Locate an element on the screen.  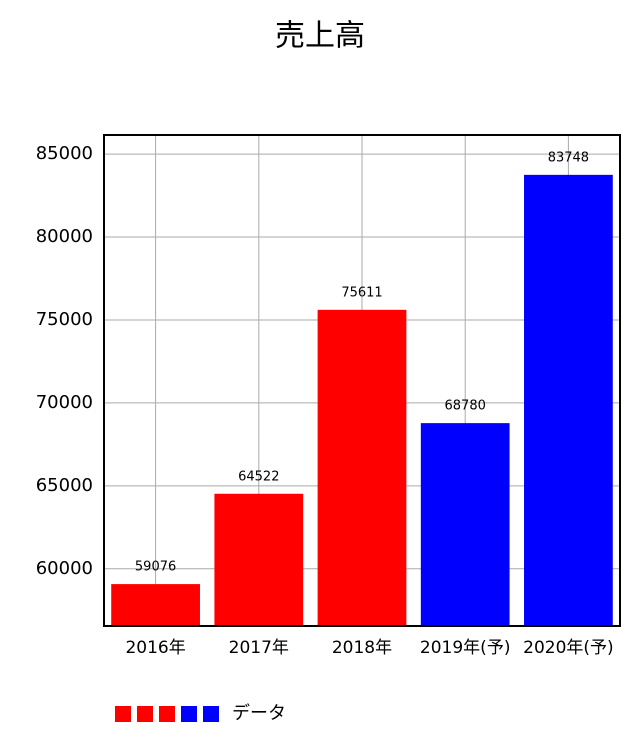
y-tick-label: 80000 is located at coordinates (64, 236).